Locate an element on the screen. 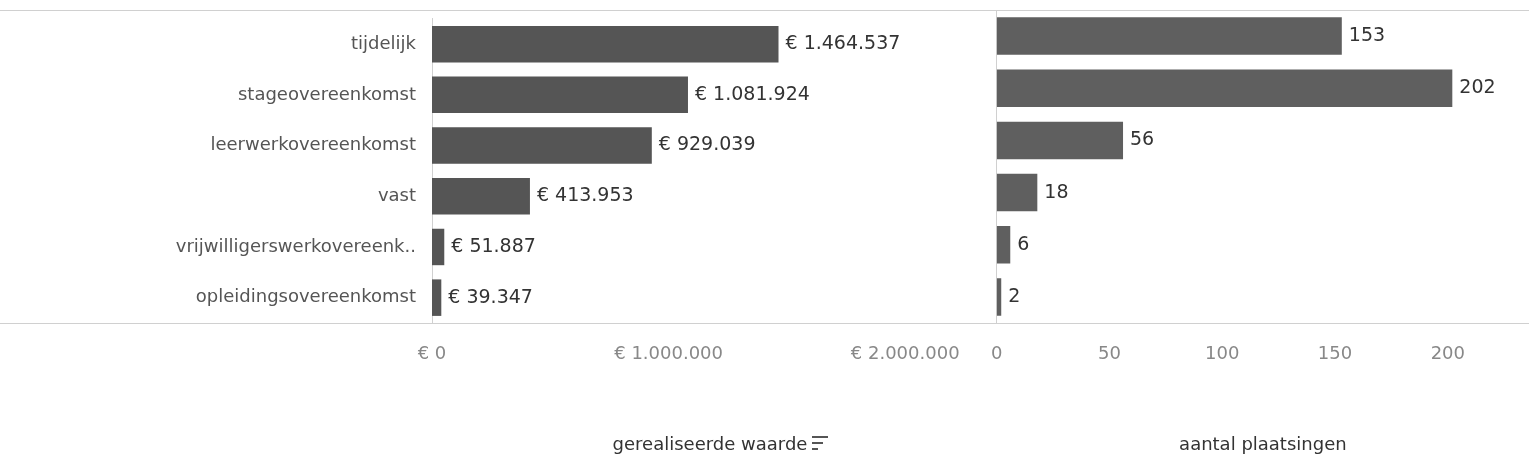 The width and height of the screenshot is (1529, 468). x-axis-title: gerealiseerde waarde is located at coordinates (710, 443).